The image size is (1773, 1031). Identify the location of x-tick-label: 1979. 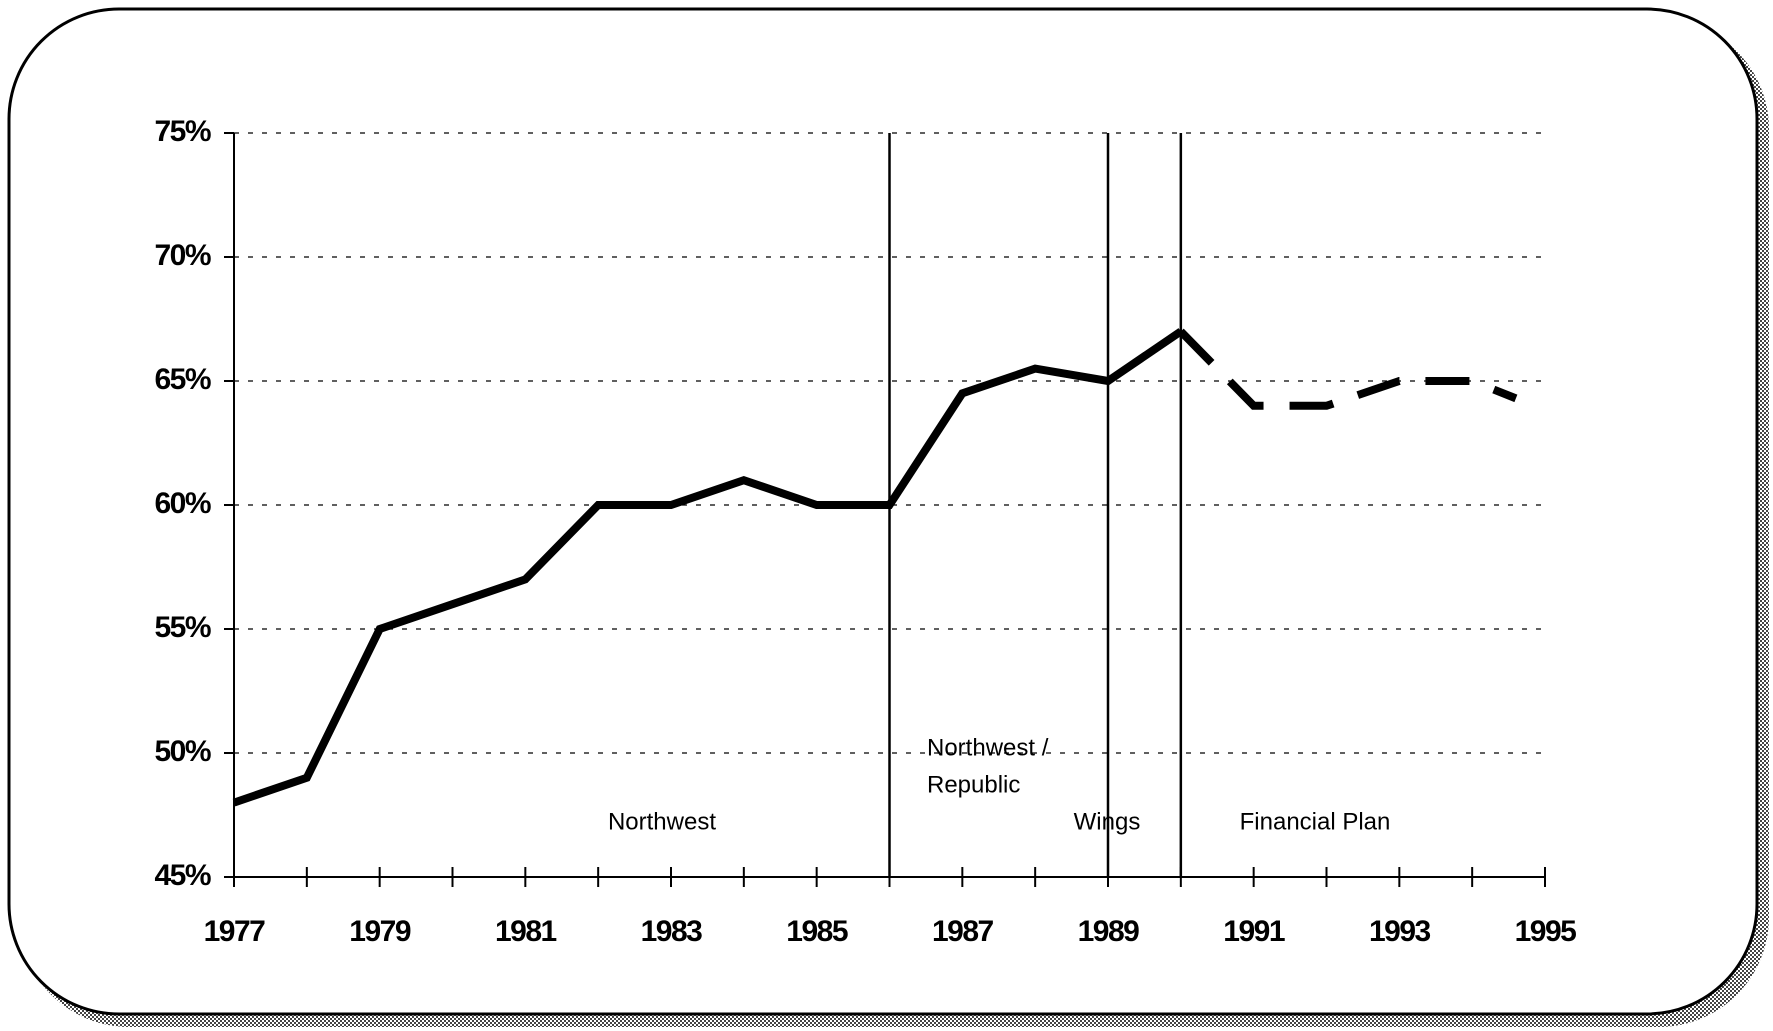
(380, 931).